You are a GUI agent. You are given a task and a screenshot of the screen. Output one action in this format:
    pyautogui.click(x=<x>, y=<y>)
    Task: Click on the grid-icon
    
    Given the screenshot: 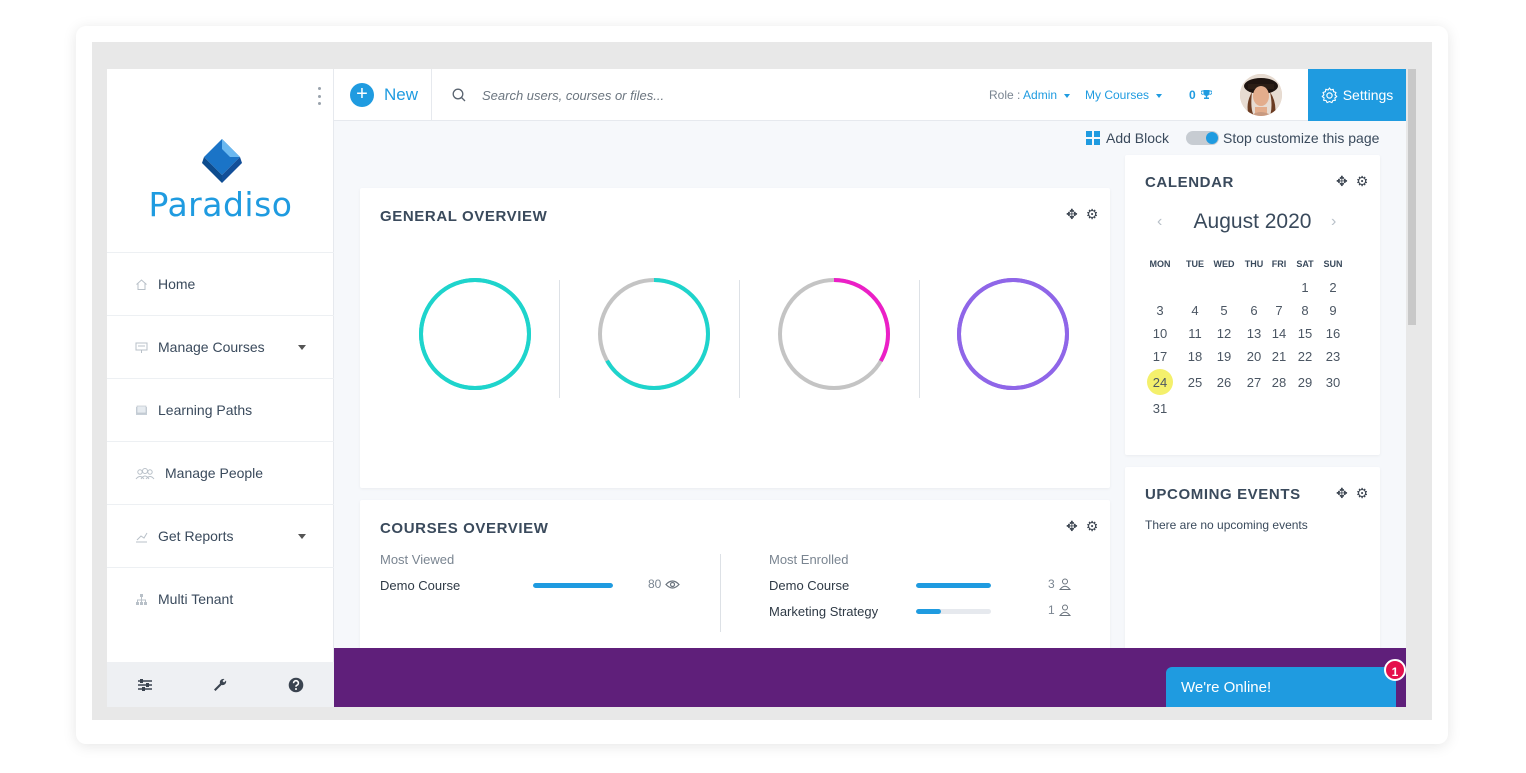 What is the action you would take?
    pyautogui.click(x=1093, y=138)
    